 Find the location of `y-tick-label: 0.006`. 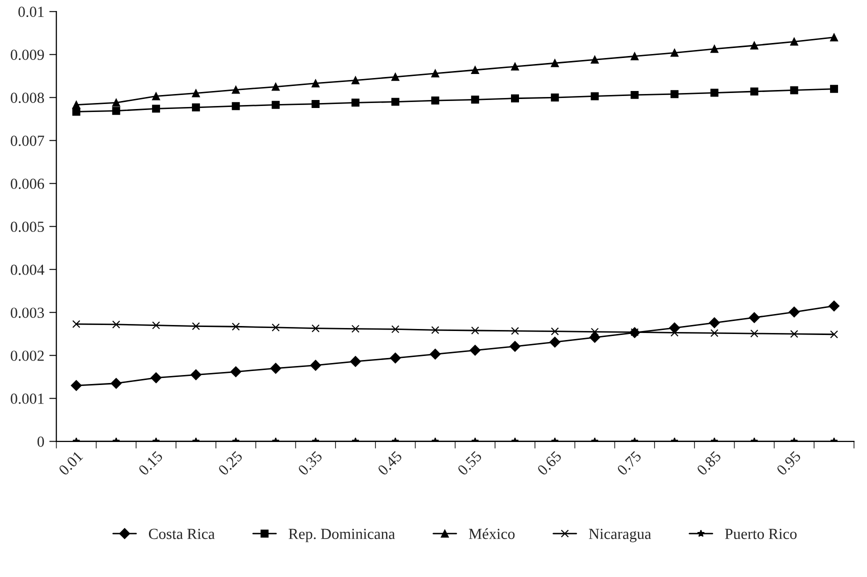

y-tick-label: 0.006 is located at coordinates (27, 184).